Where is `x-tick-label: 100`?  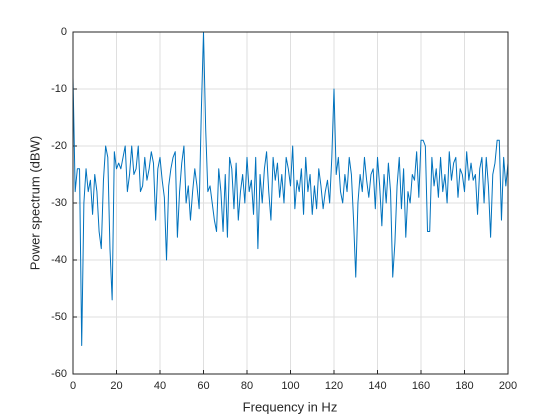
x-tick-label: 100 is located at coordinates (290, 386).